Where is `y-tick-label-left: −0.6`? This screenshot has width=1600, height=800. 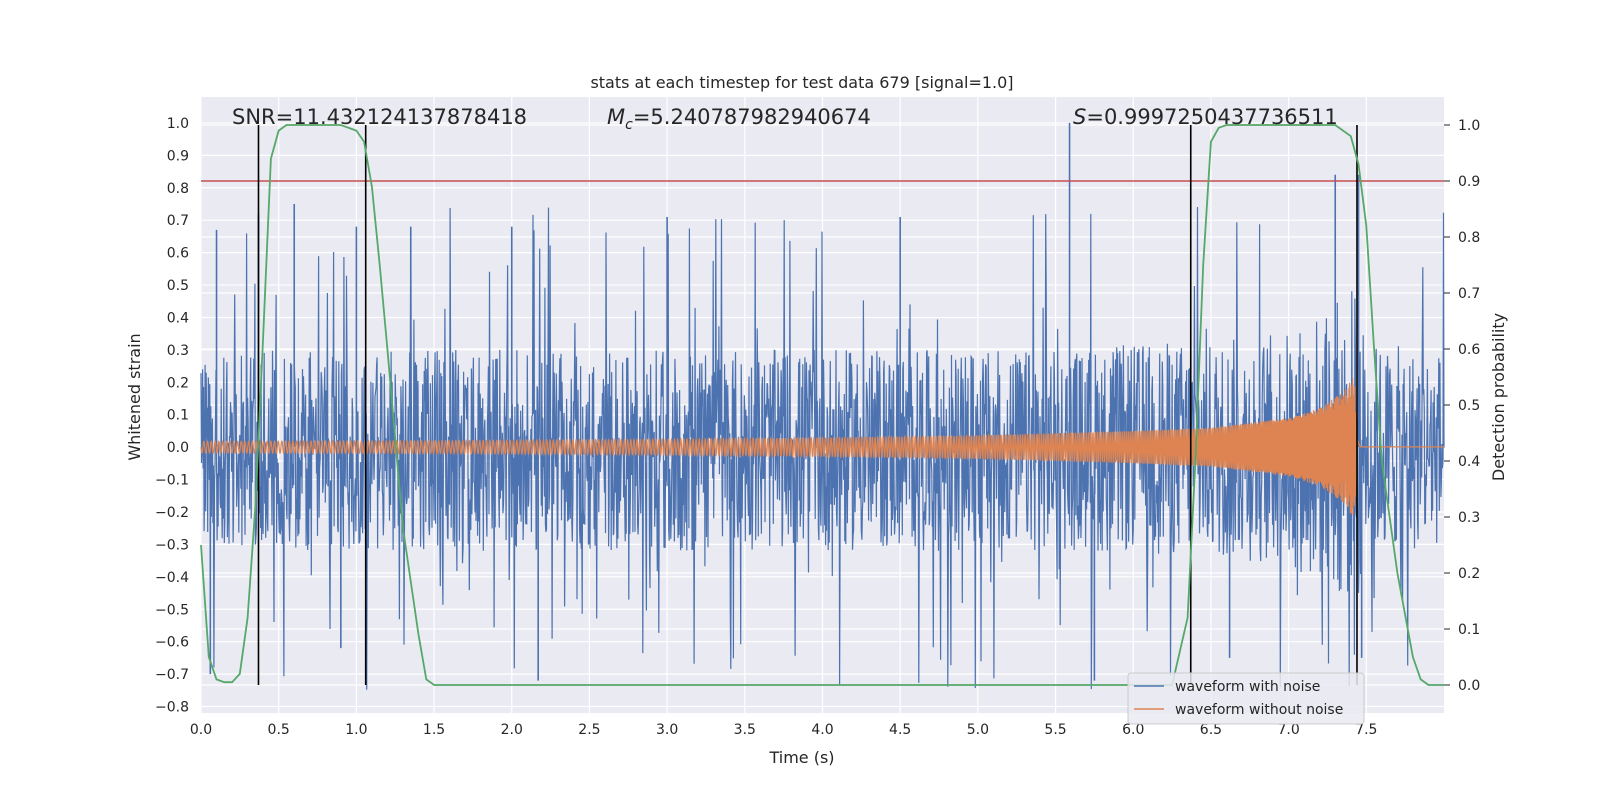 y-tick-label-left: −0.6 is located at coordinates (172, 643).